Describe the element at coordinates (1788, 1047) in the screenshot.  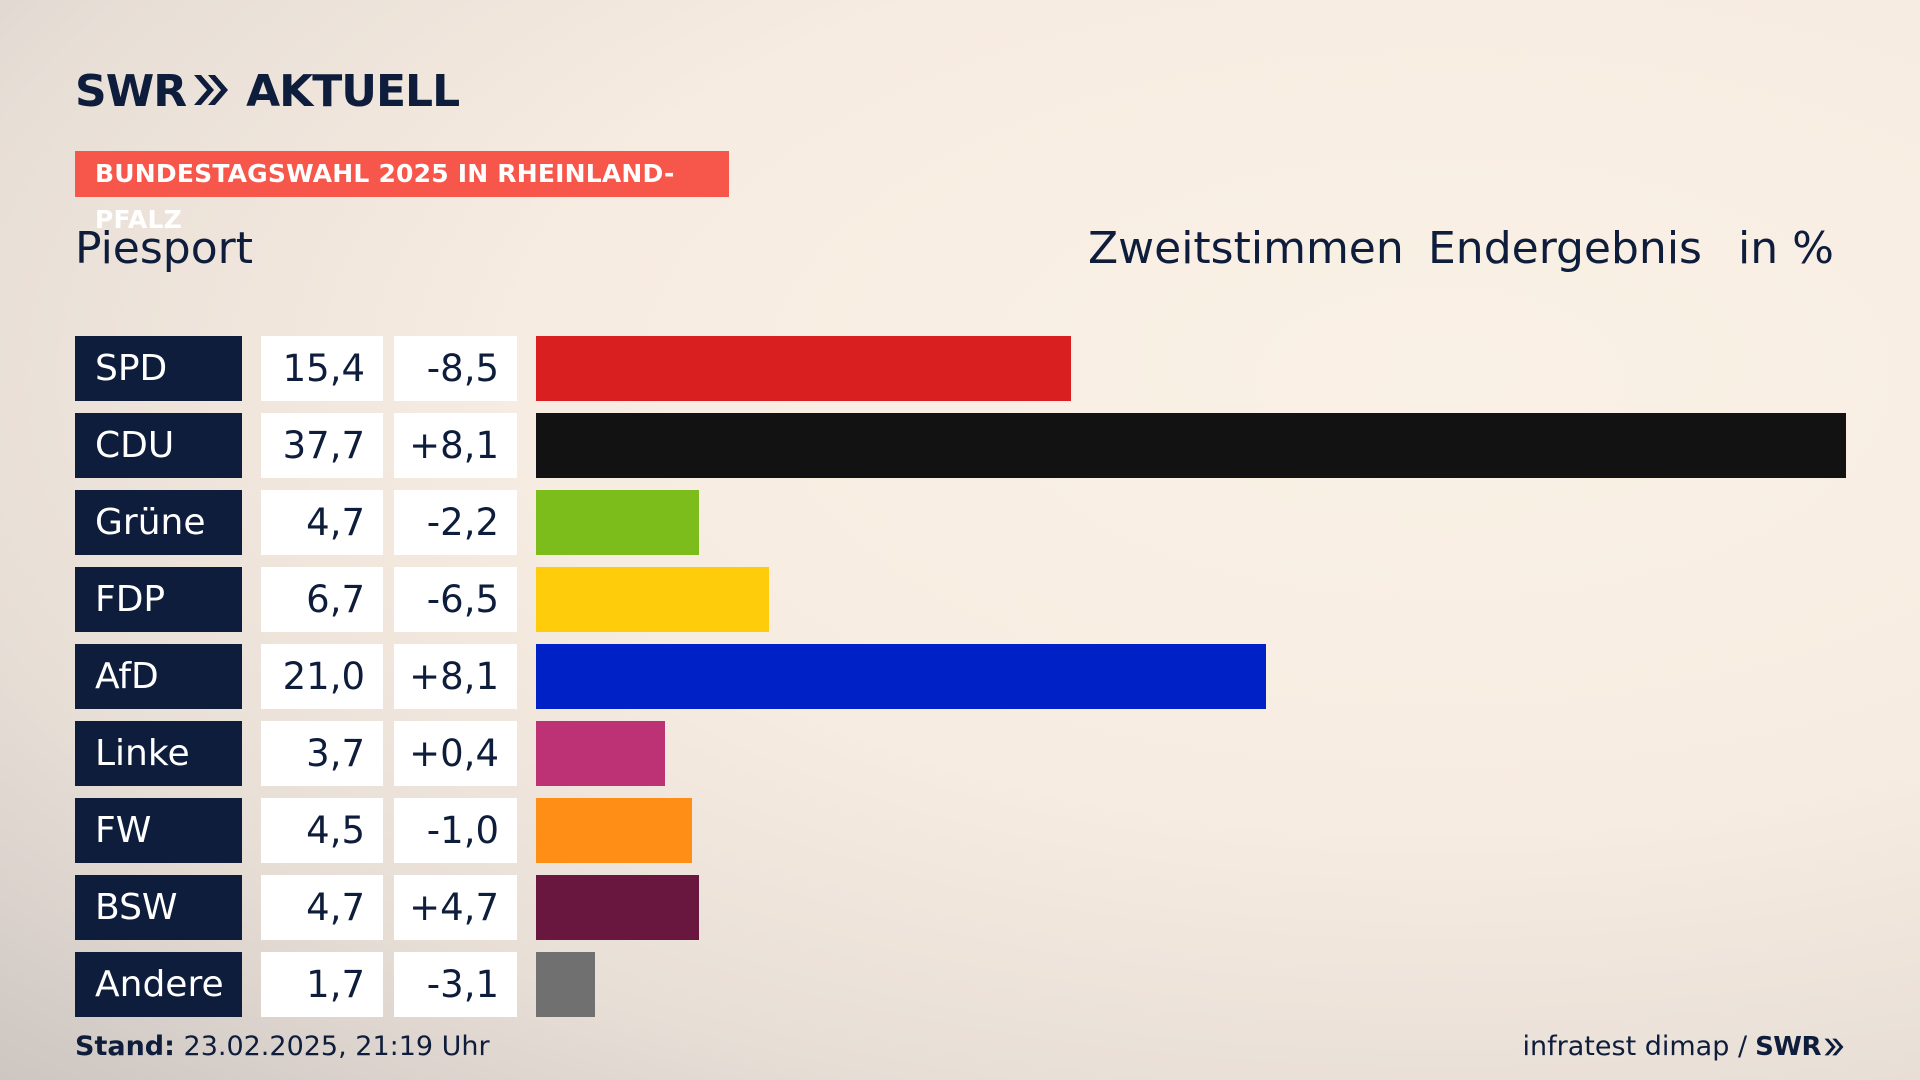
I see `small-logo-text: SWR` at that location.